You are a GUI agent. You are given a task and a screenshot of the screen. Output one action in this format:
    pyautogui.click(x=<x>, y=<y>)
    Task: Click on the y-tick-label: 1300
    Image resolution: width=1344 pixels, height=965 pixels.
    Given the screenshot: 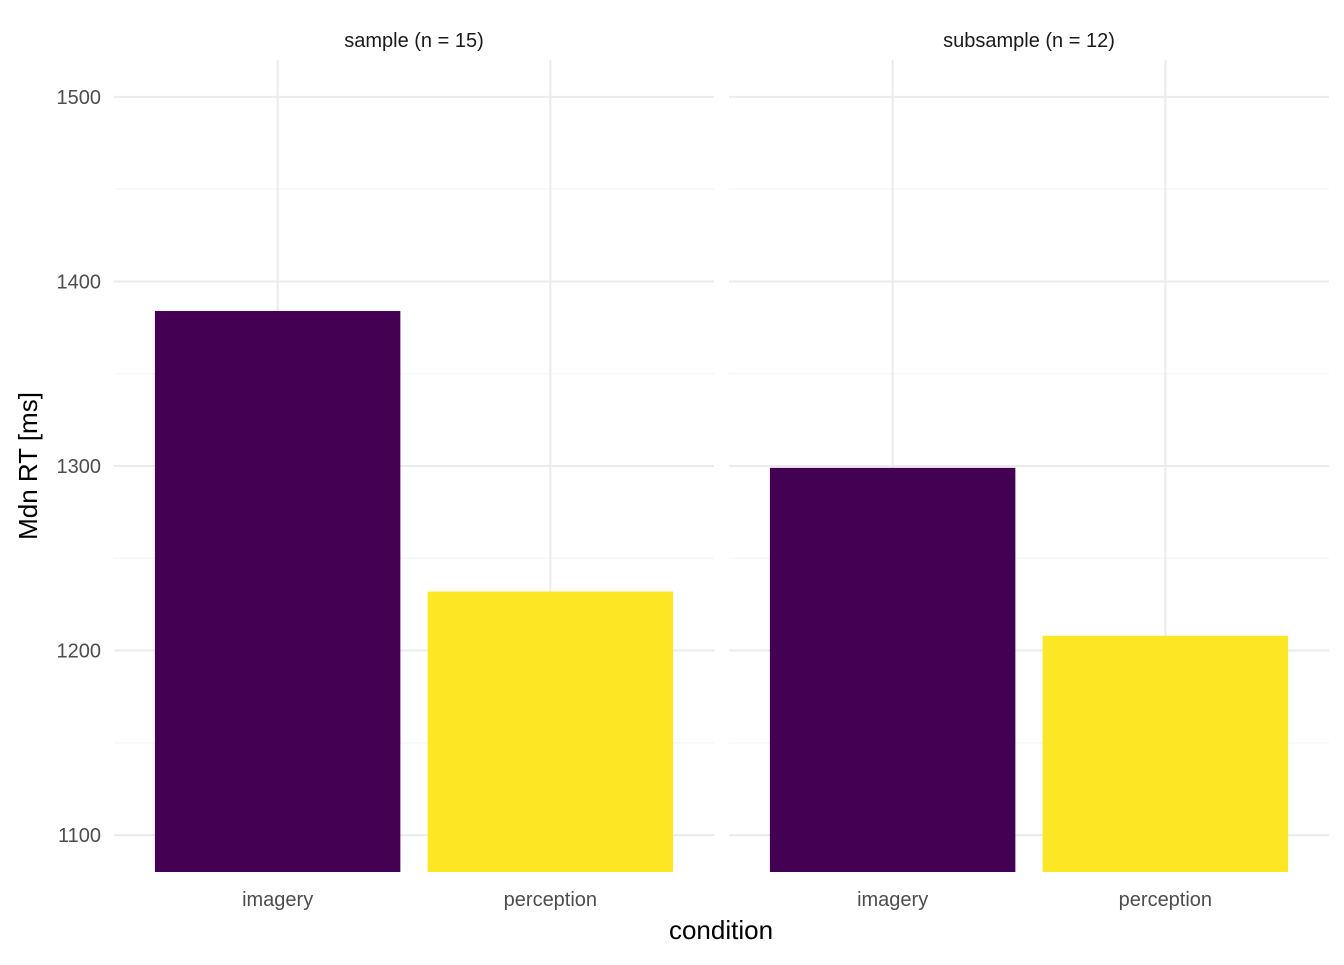 What is the action you would take?
    pyautogui.click(x=79, y=467)
    